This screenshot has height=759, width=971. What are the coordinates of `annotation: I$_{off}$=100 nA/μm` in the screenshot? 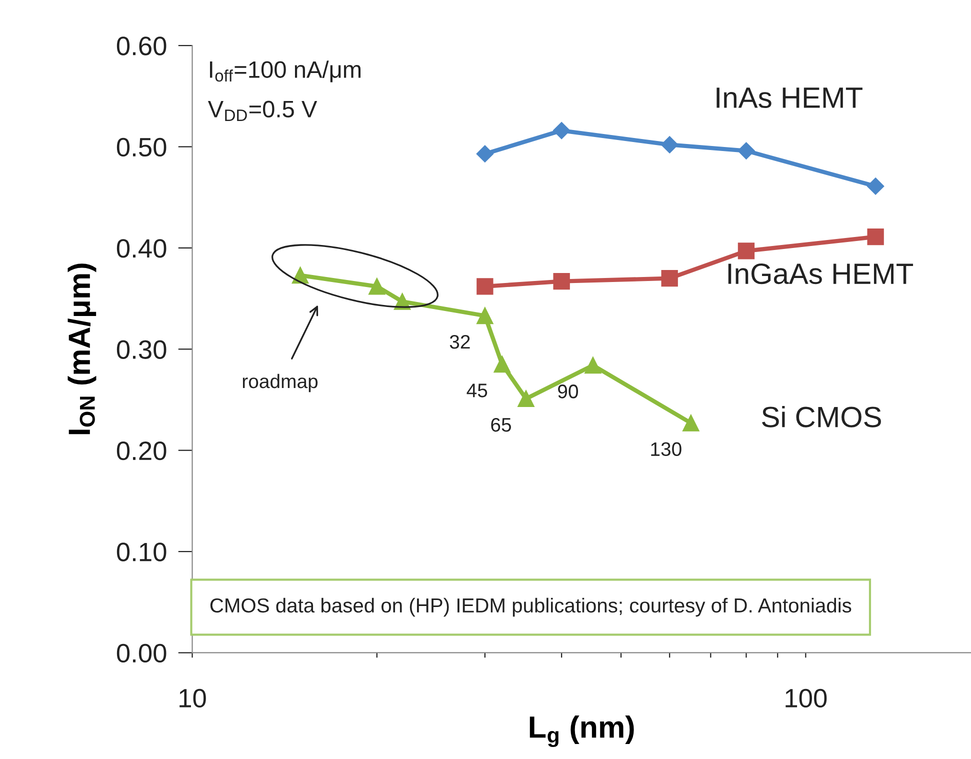 It's located at (285, 71).